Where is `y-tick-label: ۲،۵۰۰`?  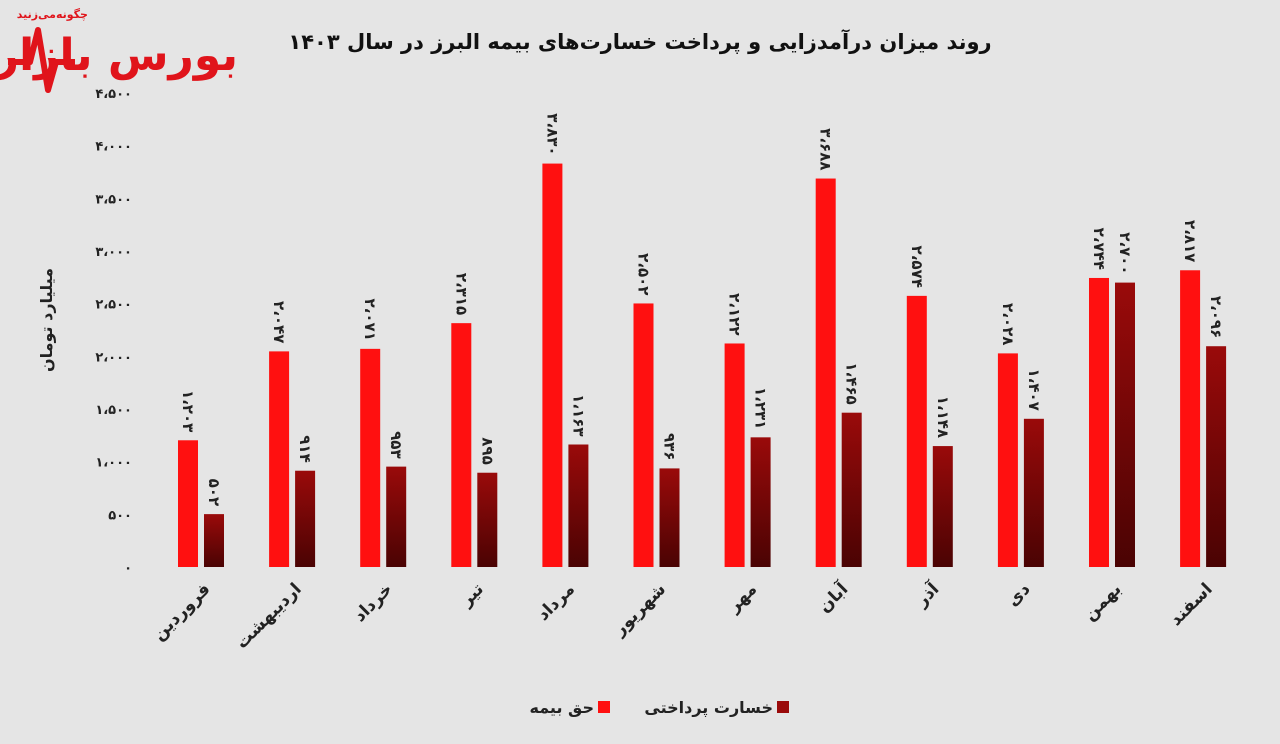 y-tick-label: ۲،۵۰۰ is located at coordinates (113, 305).